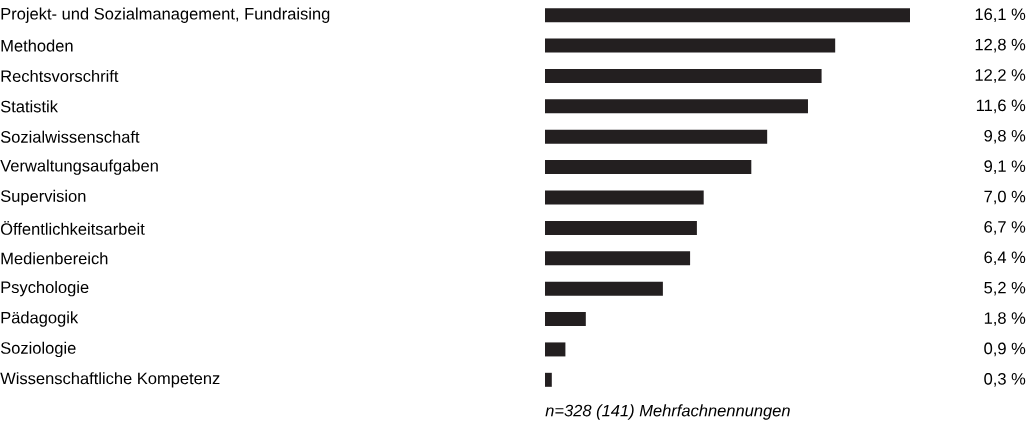 The height and width of the screenshot is (426, 1028). Describe the element at coordinates (1001, 106) in the screenshot. I see `data-label: 11,6 %` at that location.